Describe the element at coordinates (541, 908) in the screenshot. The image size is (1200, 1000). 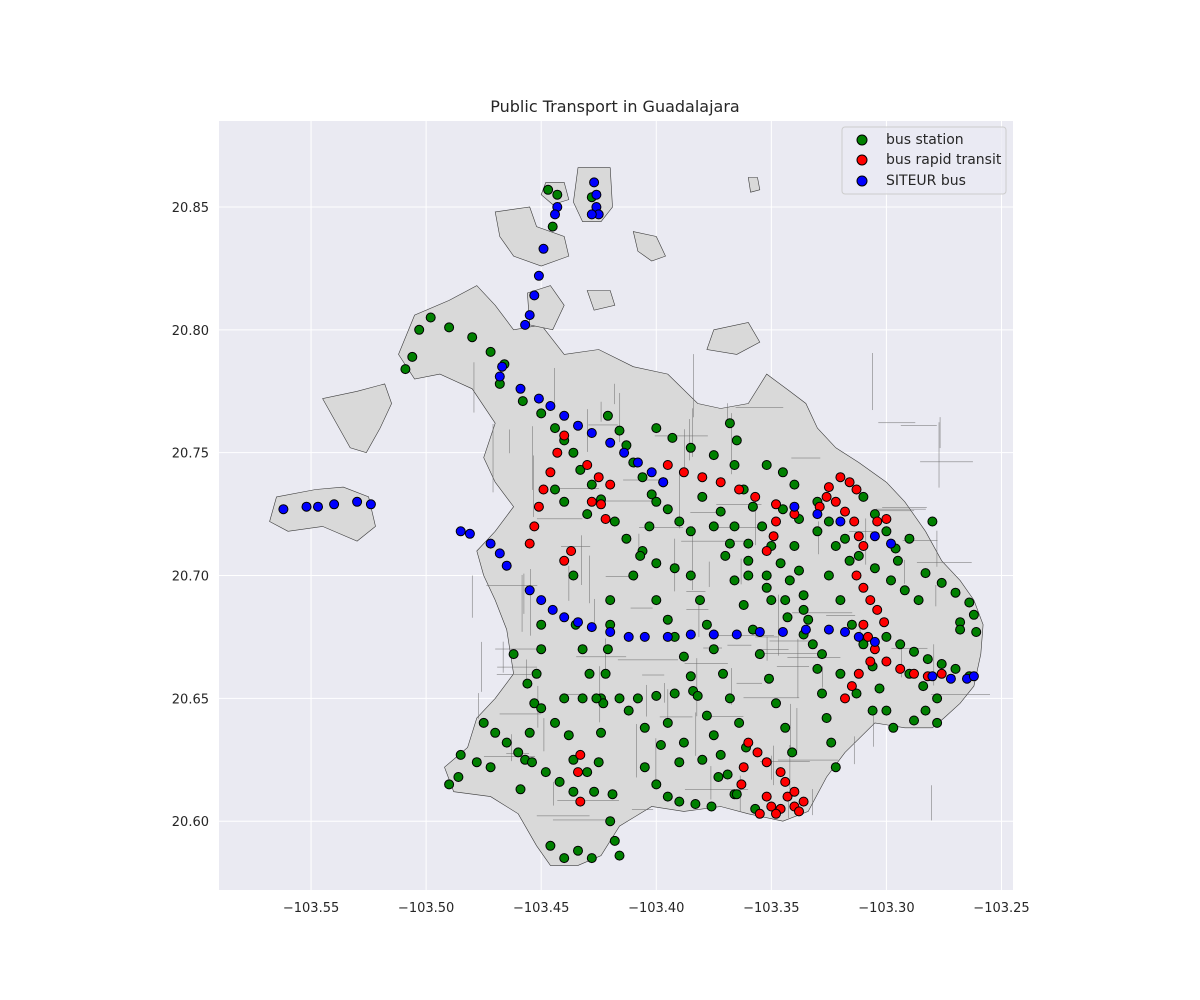
I see `x-tick-label: −103.45` at that location.